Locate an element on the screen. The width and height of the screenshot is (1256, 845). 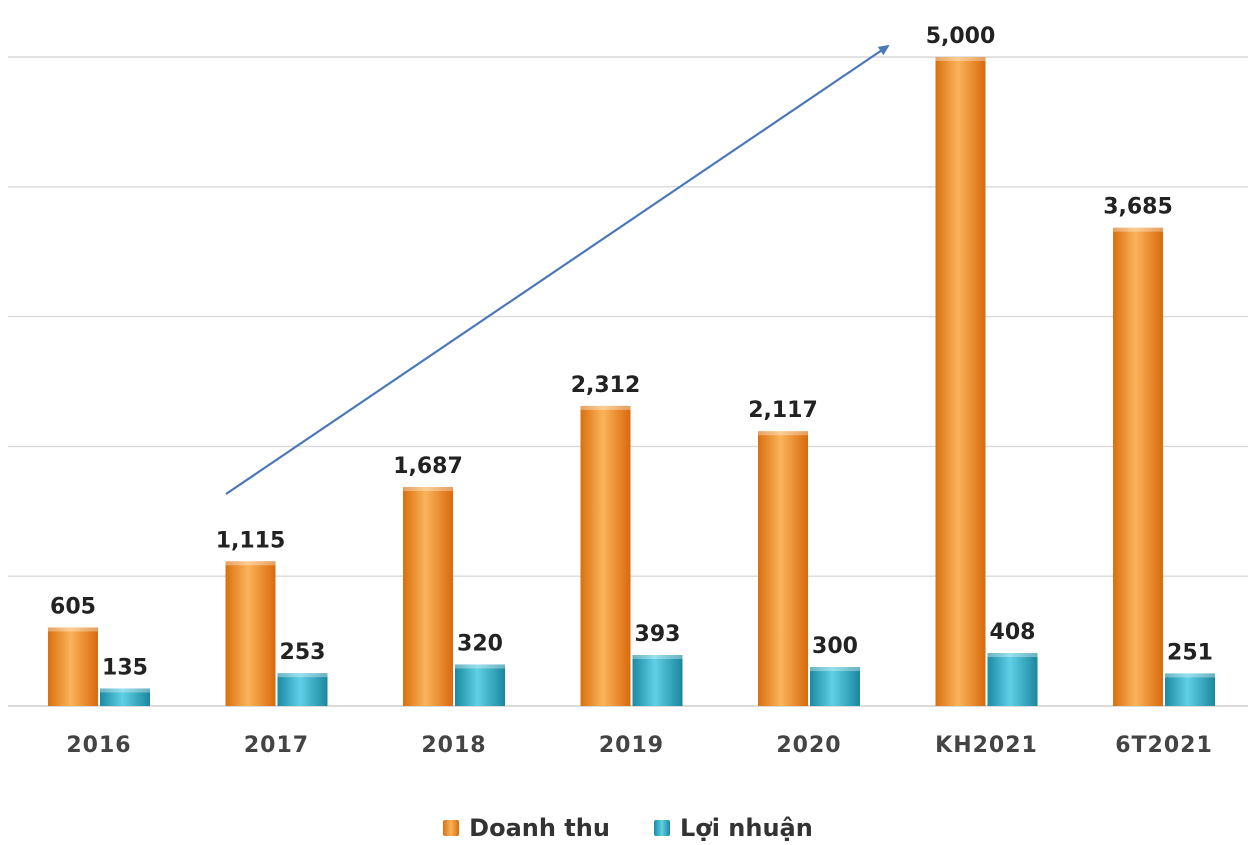
category-label-2020: 2020 is located at coordinates (808, 745).